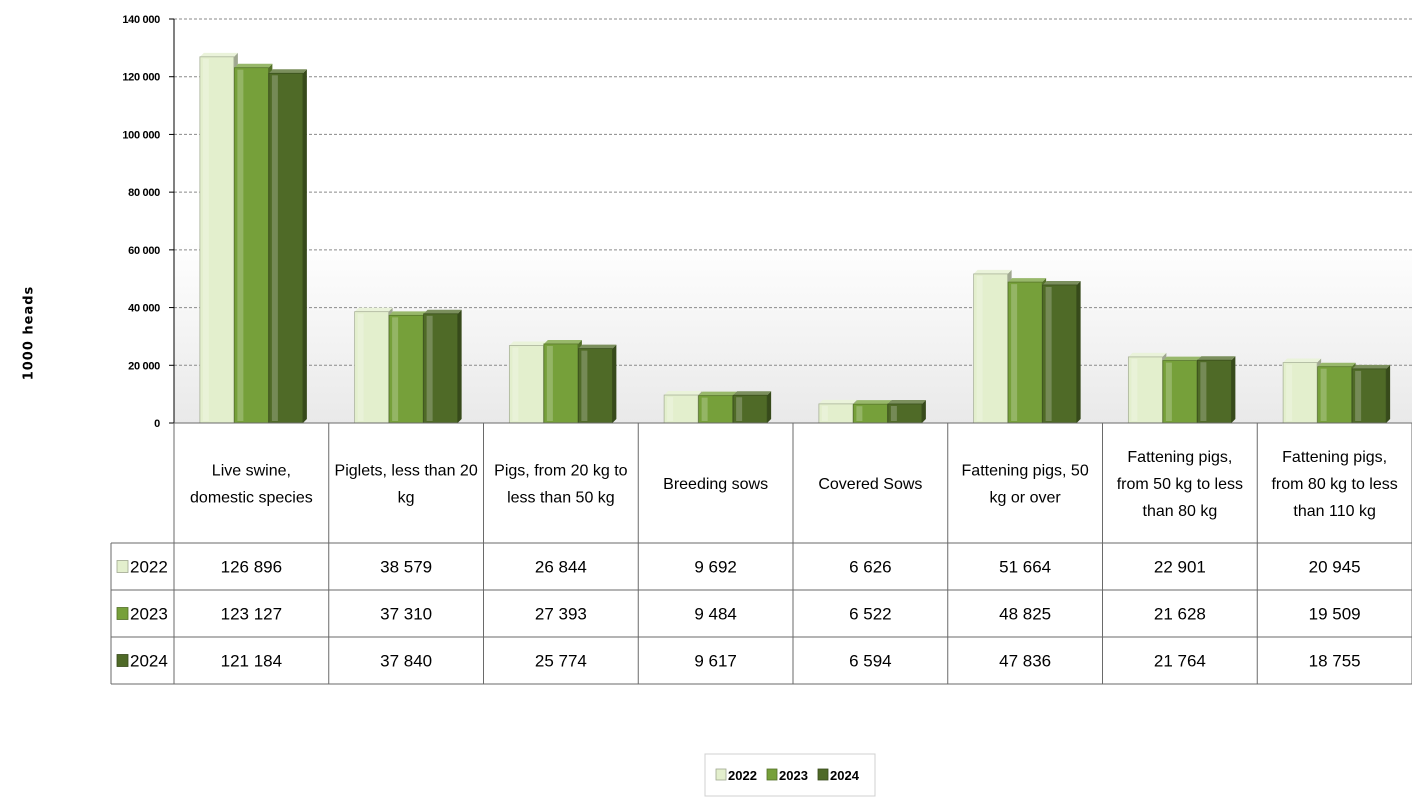  Describe the element at coordinates (1025, 661) in the screenshot. I see `cell-2024-5: 47 836` at that location.